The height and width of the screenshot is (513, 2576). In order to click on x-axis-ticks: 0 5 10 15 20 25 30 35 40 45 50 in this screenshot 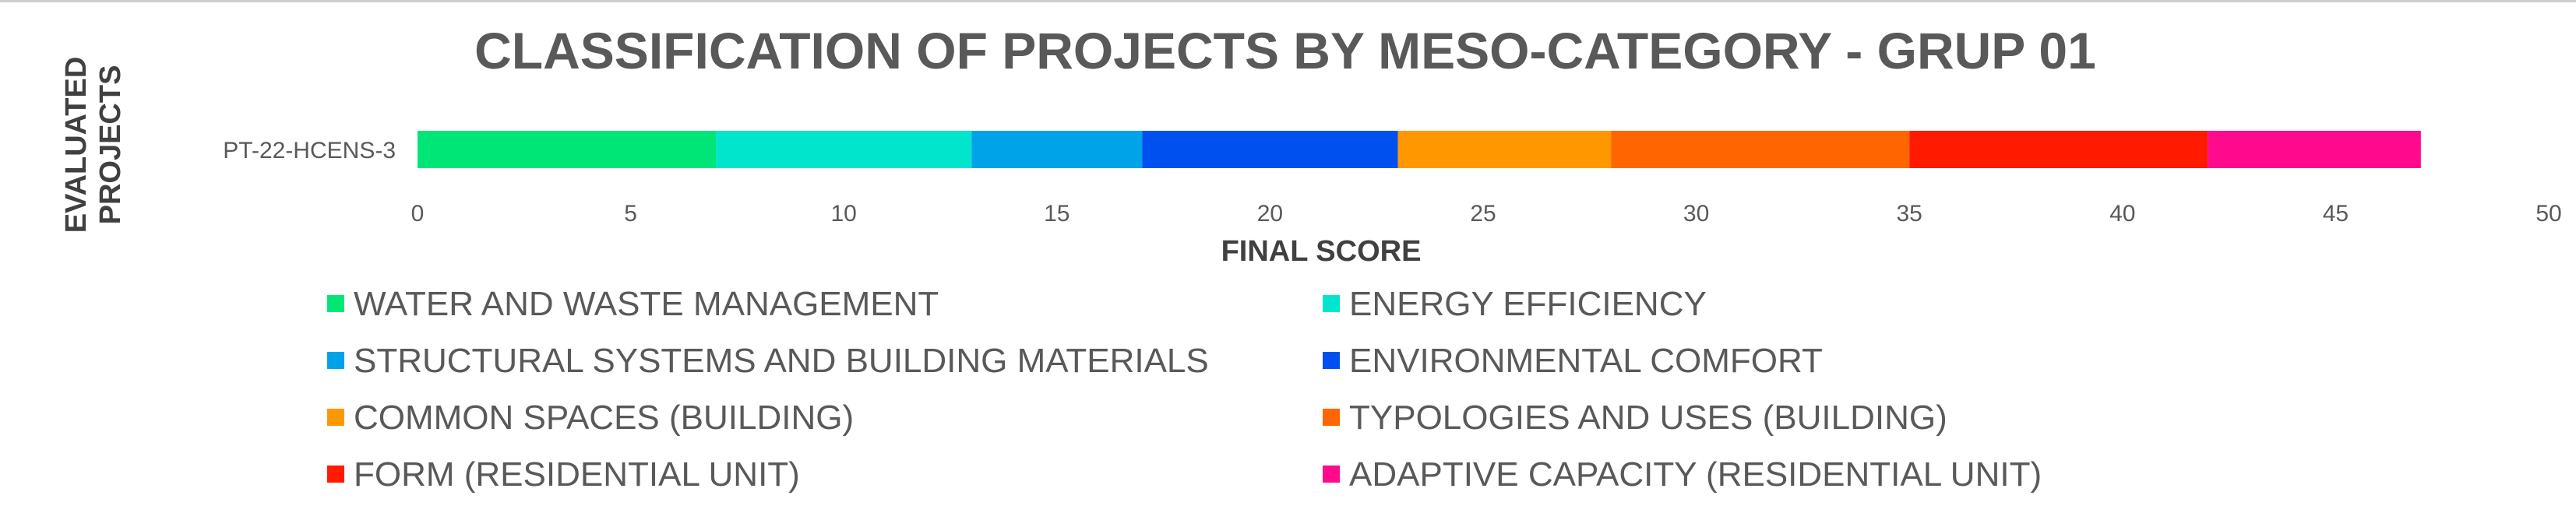, I will do `click(1487, 214)`.